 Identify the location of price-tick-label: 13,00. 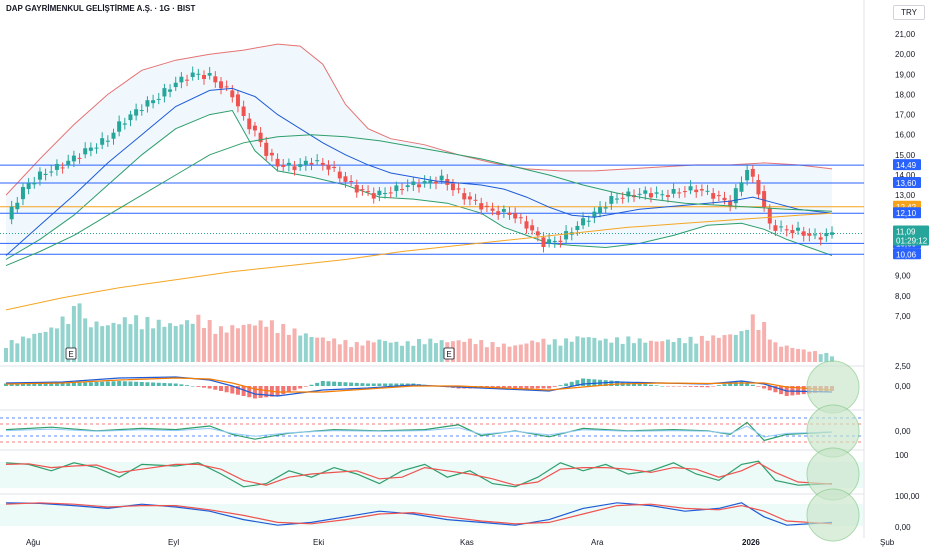
(905, 195).